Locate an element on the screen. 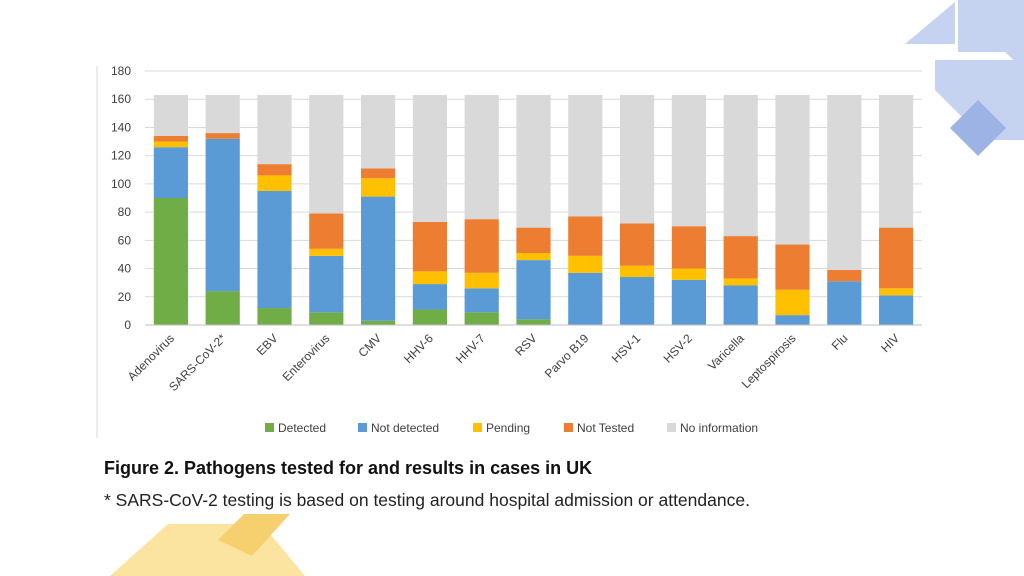 This screenshot has width=1024, height=576. x-tick-label: Varicella is located at coordinates (726, 352).